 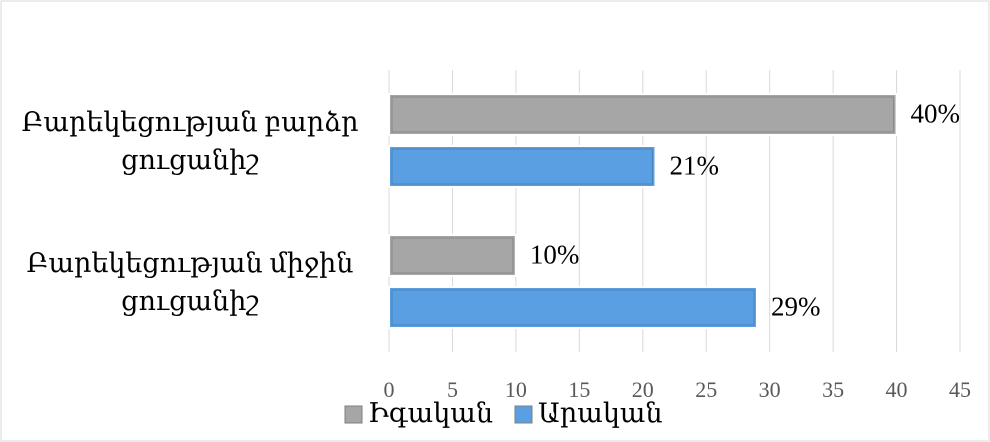 I want to click on x-tick-label: 35, so click(x=833, y=389).